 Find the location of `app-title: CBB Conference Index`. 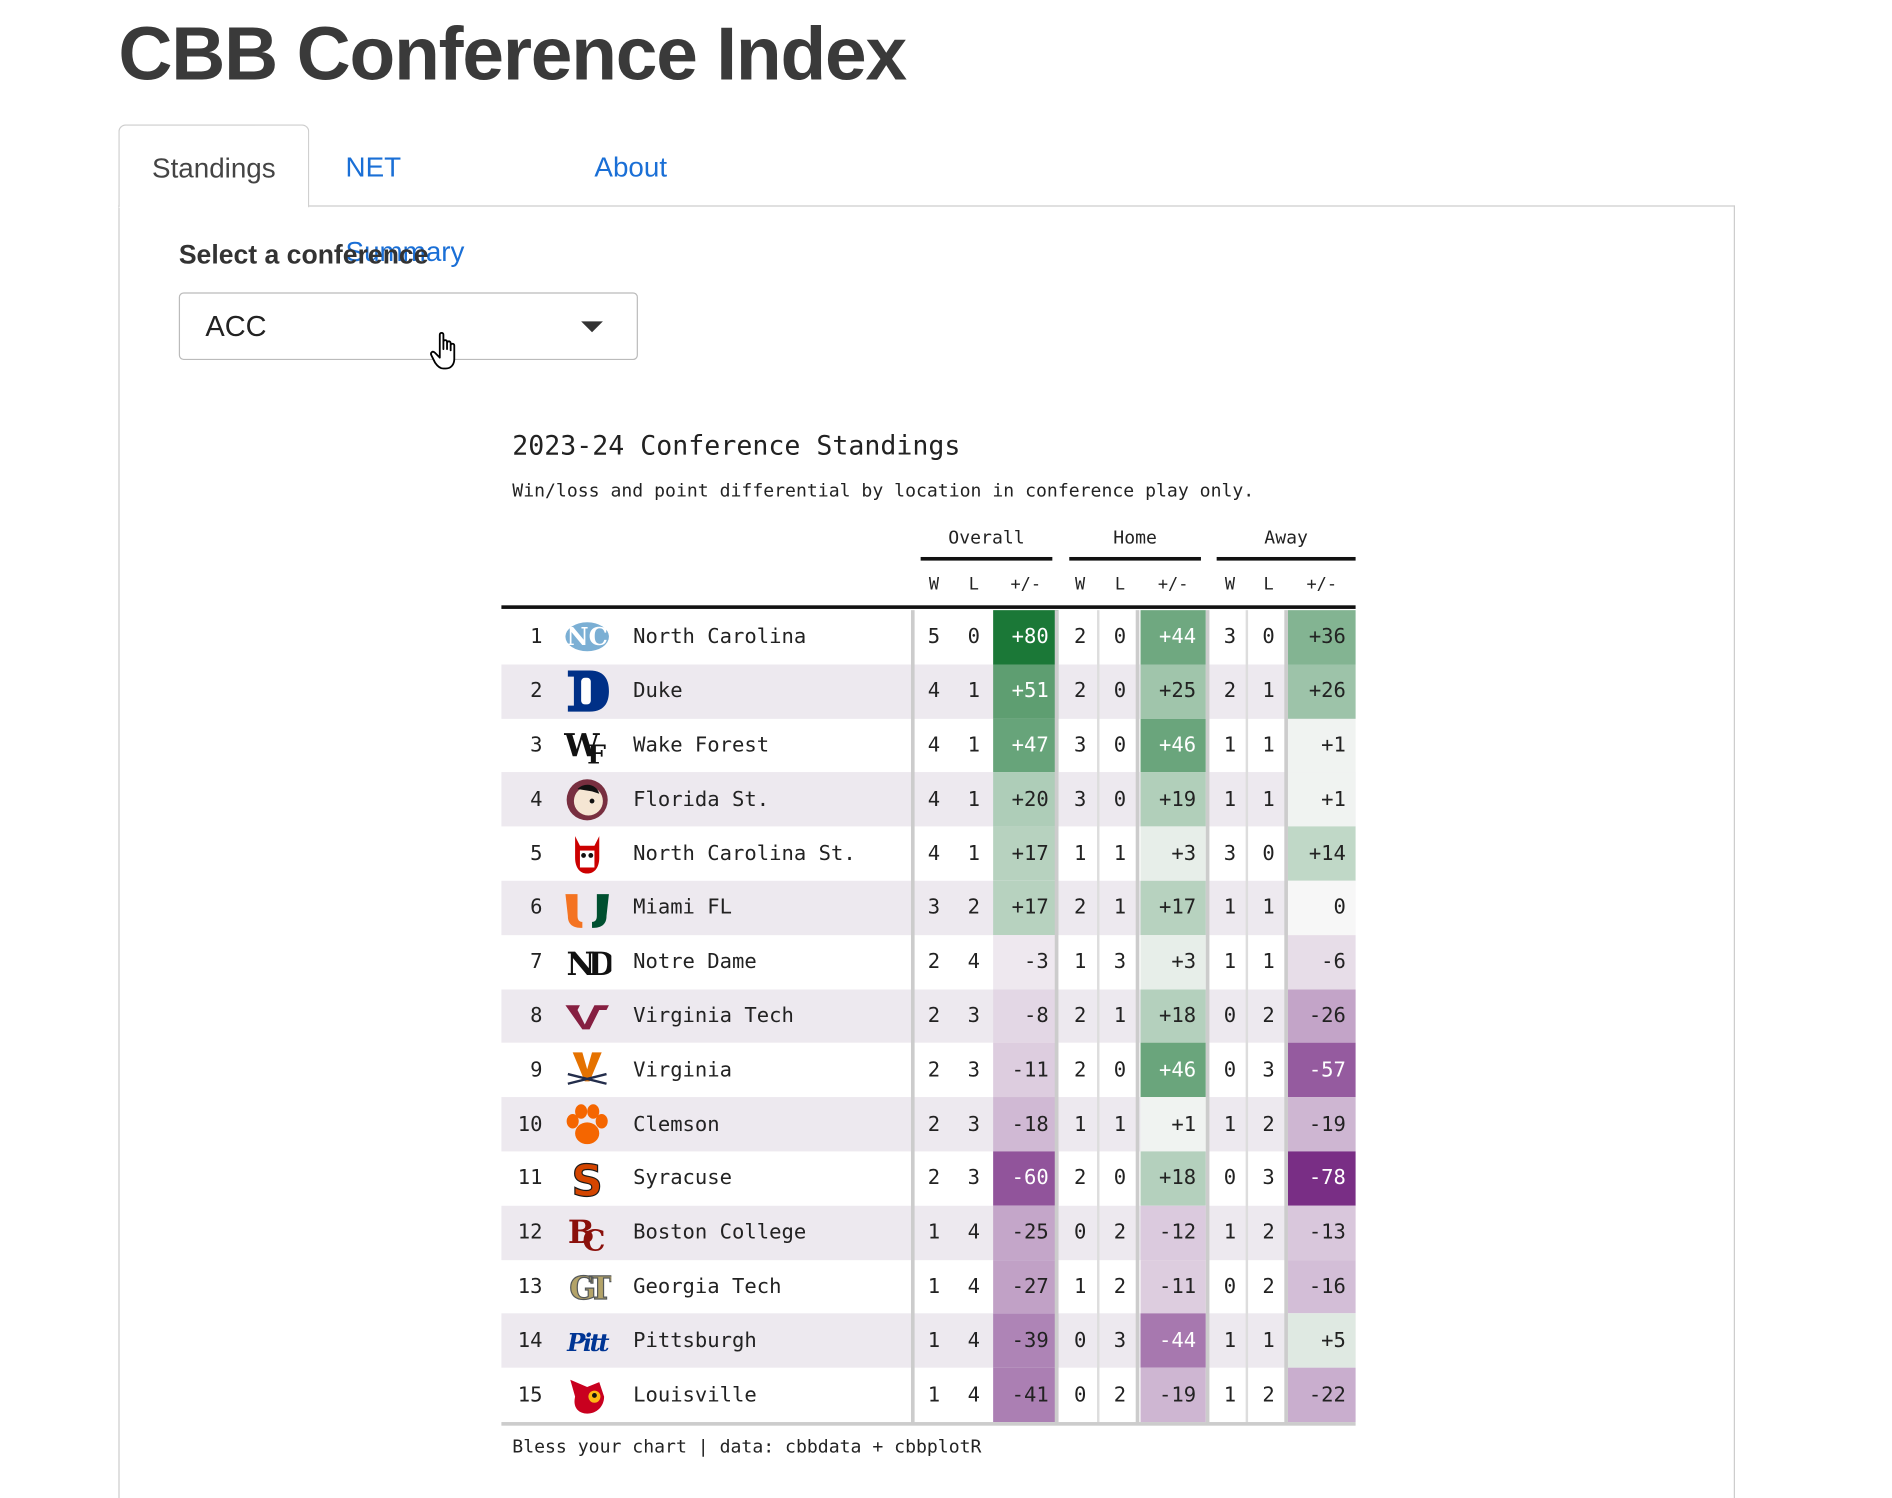

app-title: CBB Conference Index is located at coordinates (512, 55).